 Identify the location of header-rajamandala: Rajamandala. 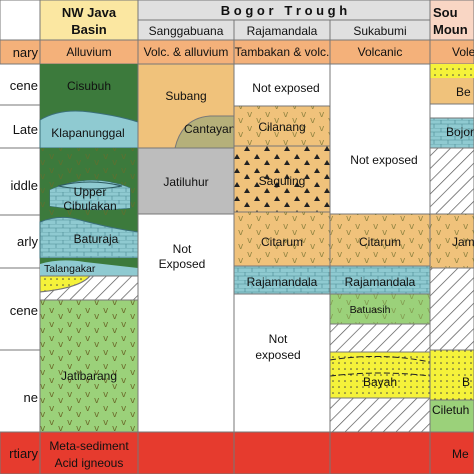
(282, 31).